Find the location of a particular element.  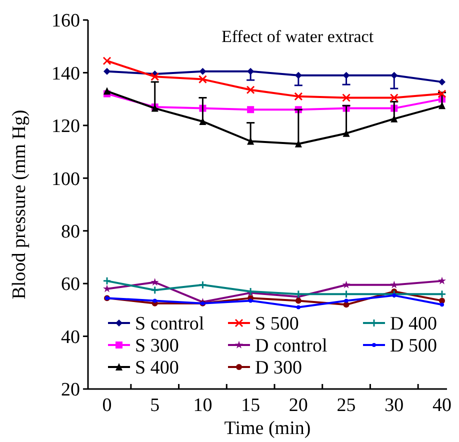

y-tick-label: 20 is located at coordinates (70, 390).